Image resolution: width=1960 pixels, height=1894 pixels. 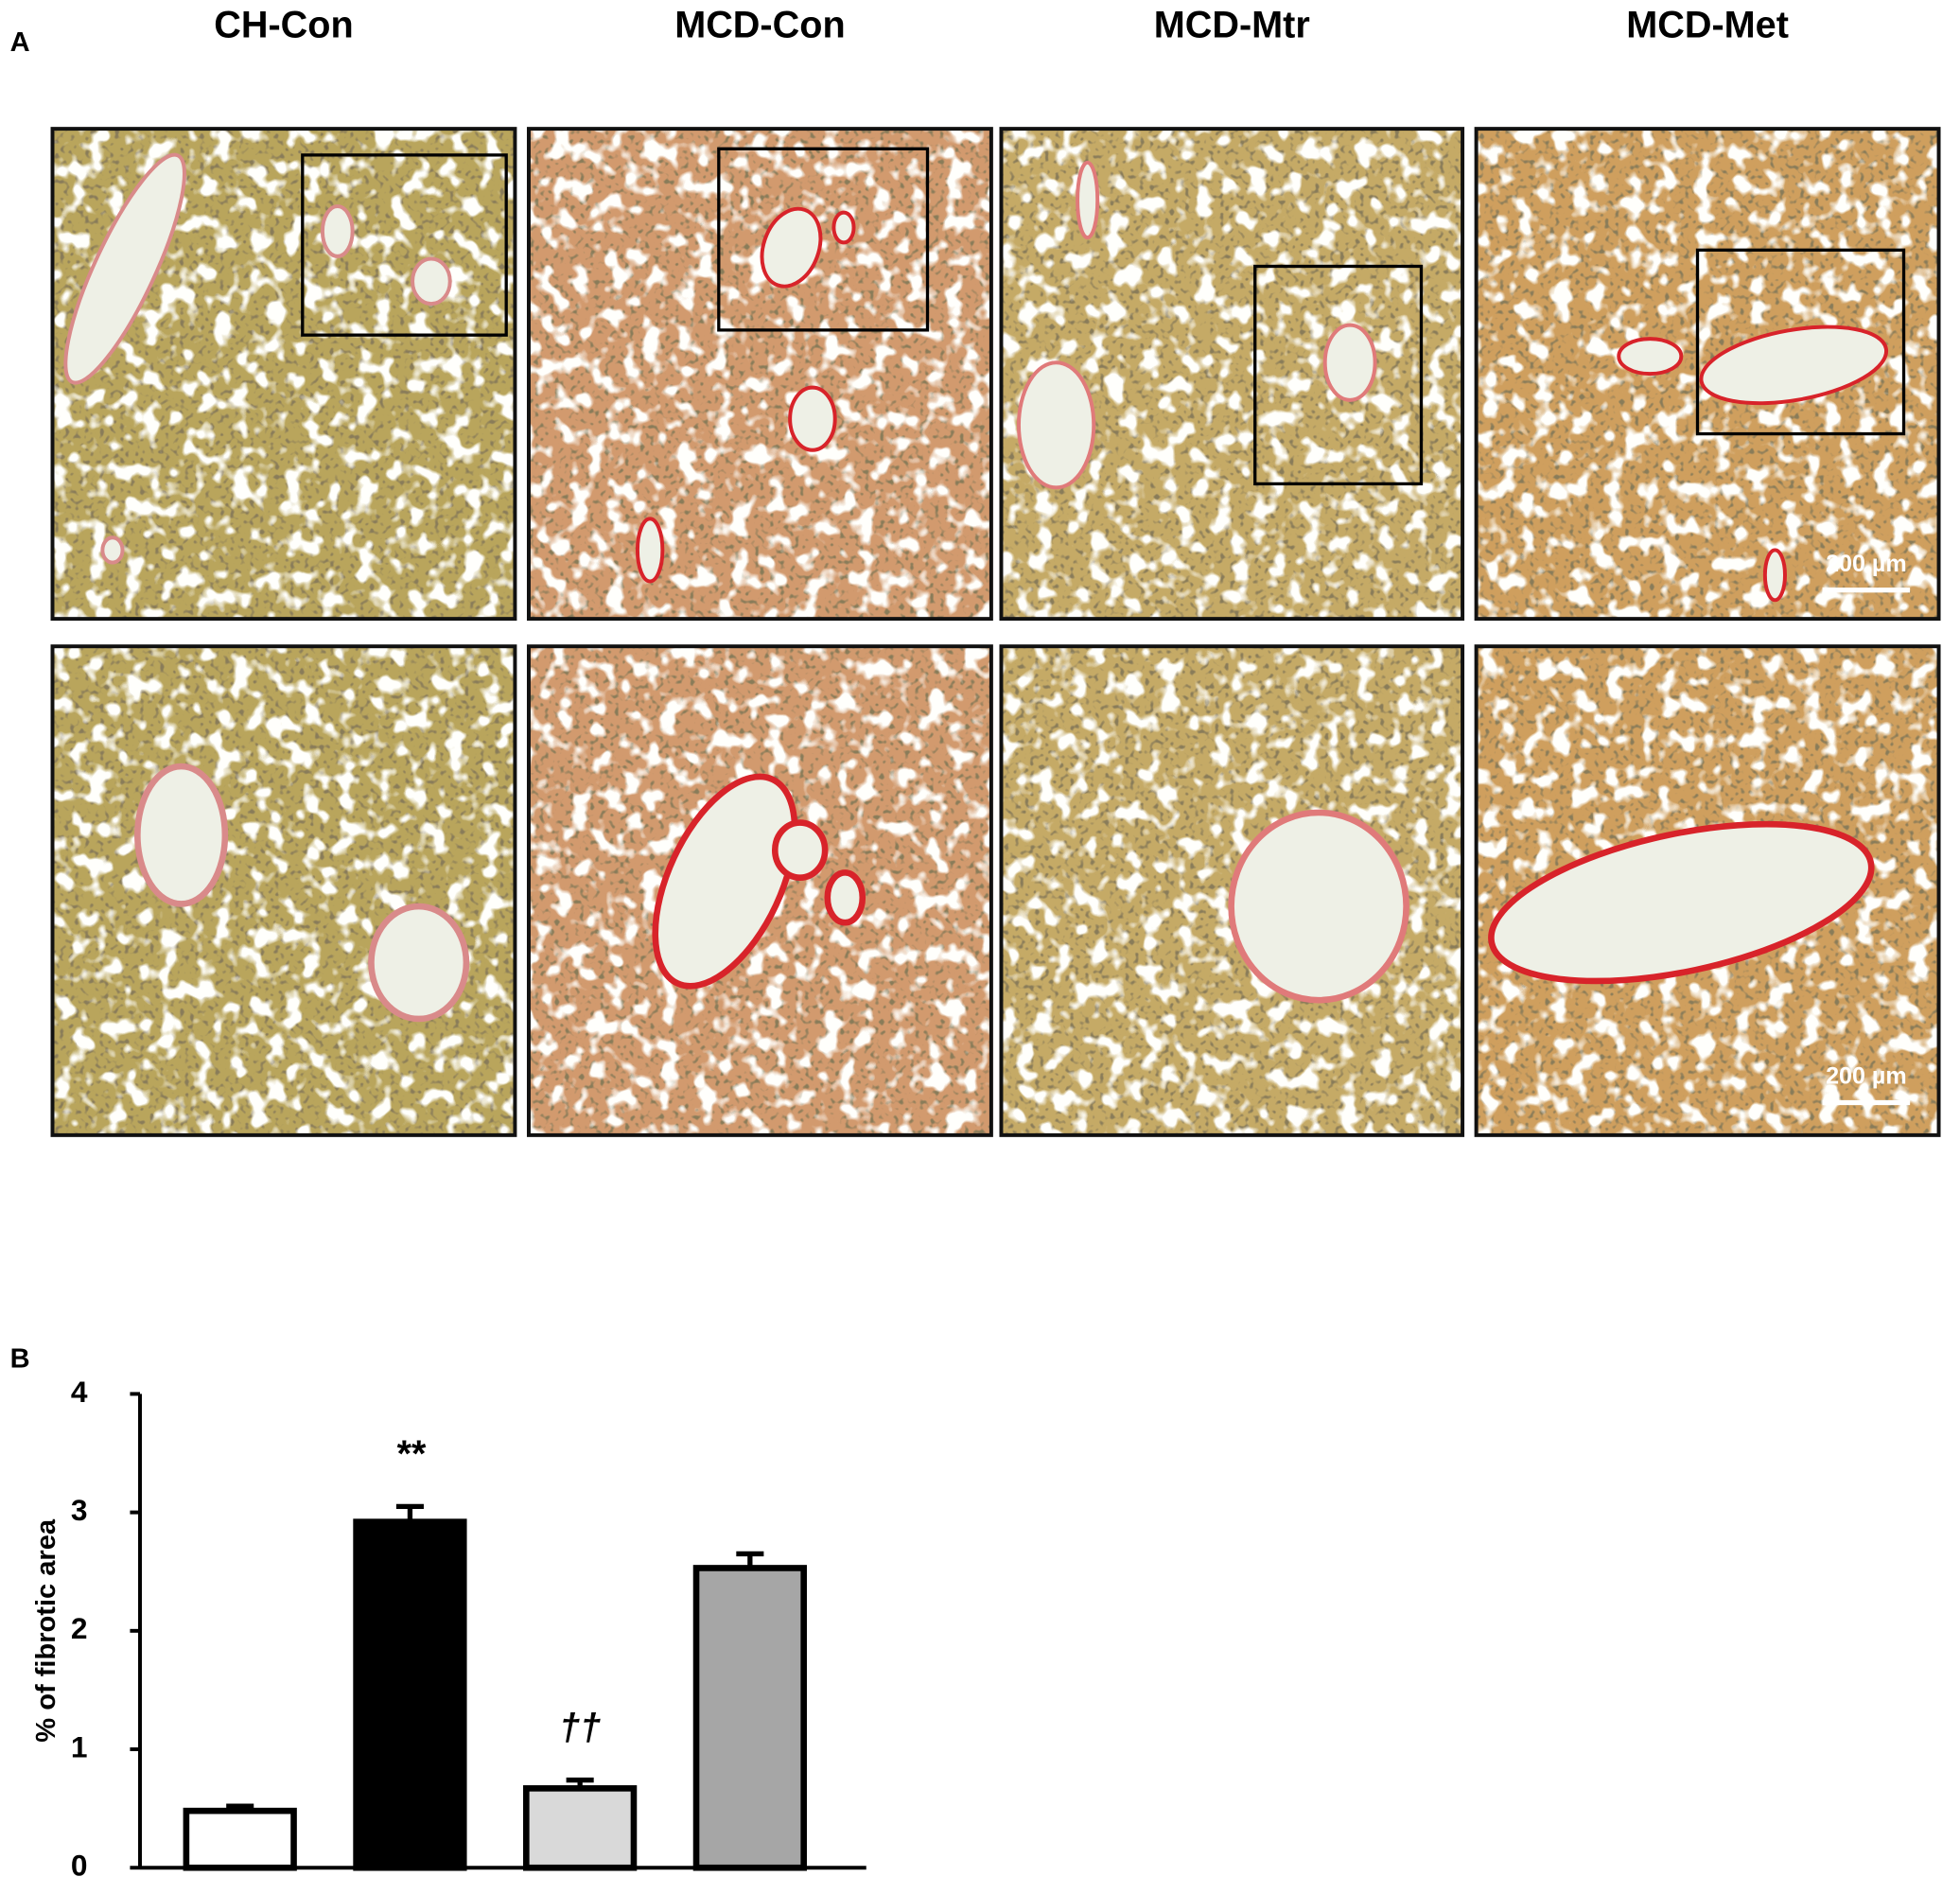 I want to click on y-axis-title: % of fibrotic area, so click(x=46, y=1631).